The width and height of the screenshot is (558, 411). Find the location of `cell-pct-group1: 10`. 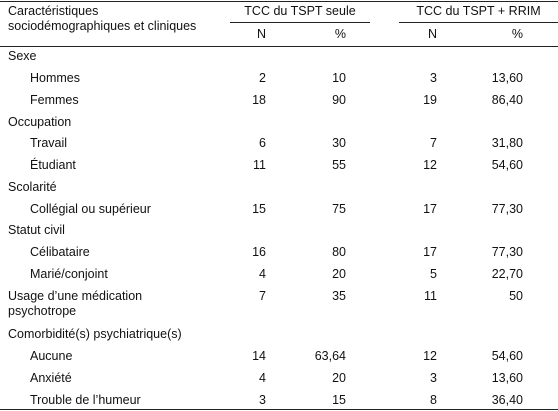

cell-pct-group1: 10 is located at coordinates (339, 78).